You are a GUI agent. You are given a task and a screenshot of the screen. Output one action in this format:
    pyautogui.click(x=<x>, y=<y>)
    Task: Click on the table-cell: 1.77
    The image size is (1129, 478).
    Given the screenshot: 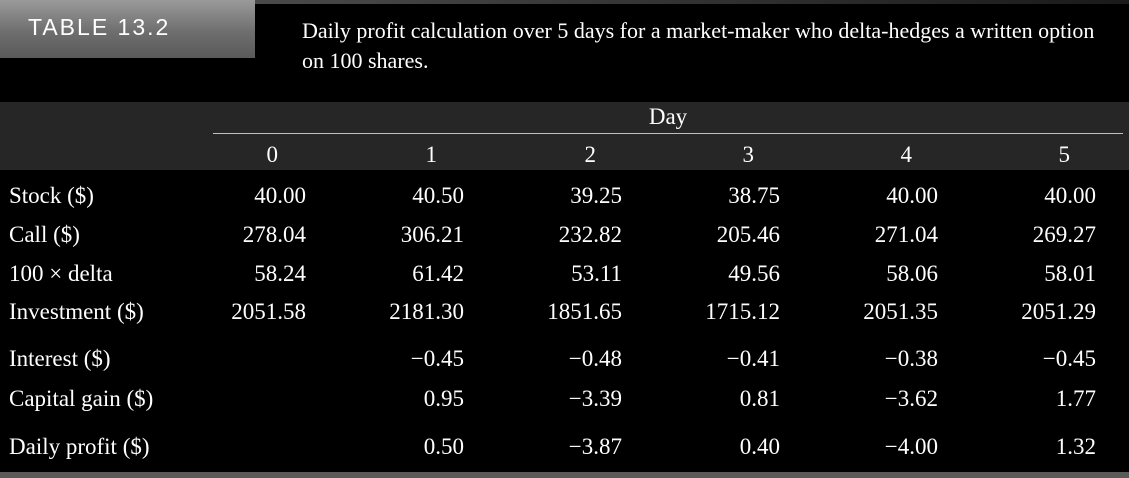 What is the action you would take?
    pyautogui.click(x=1075, y=398)
    